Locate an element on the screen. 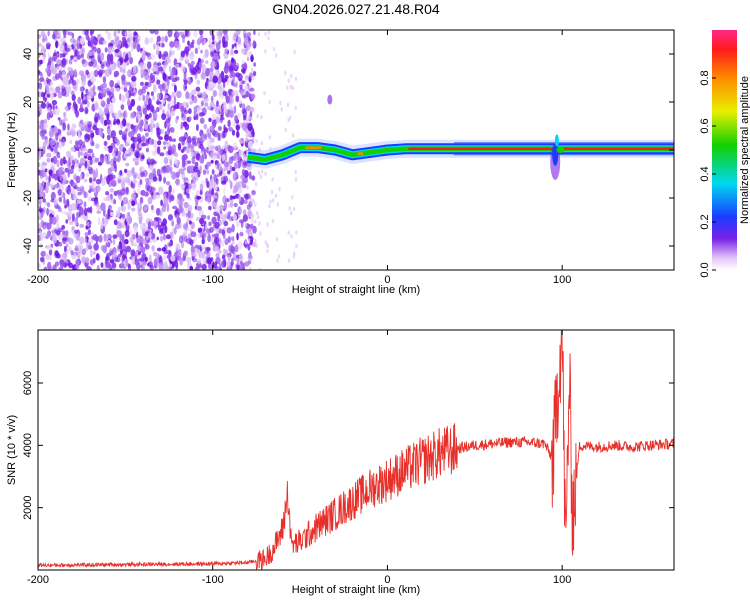 The height and width of the screenshot is (600, 750). spectrogram-y-tick-label: 20 is located at coordinates (28, 102).